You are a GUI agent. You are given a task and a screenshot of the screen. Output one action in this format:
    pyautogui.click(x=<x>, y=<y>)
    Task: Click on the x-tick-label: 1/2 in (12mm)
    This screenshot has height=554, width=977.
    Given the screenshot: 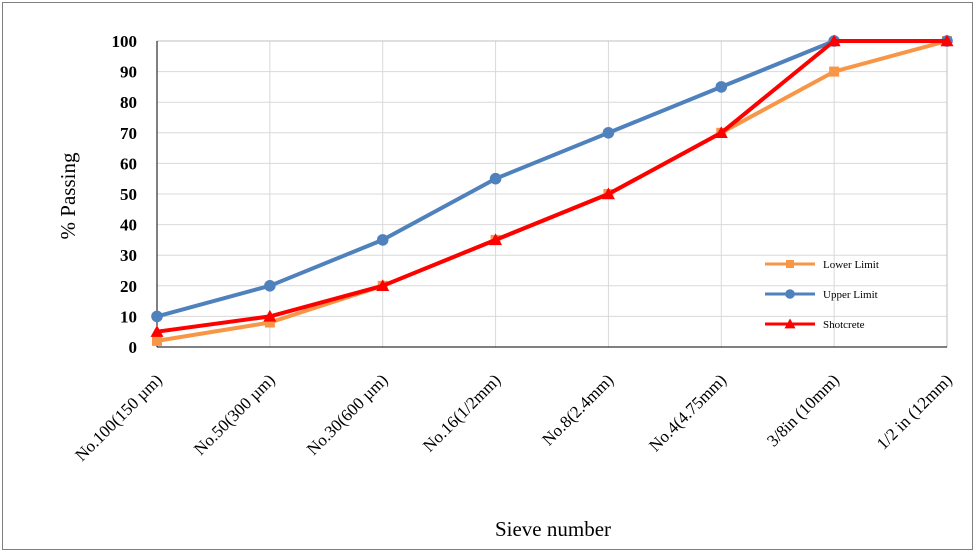 What is the action you would take?
    pyautogui.click(x=914, y=411)
    